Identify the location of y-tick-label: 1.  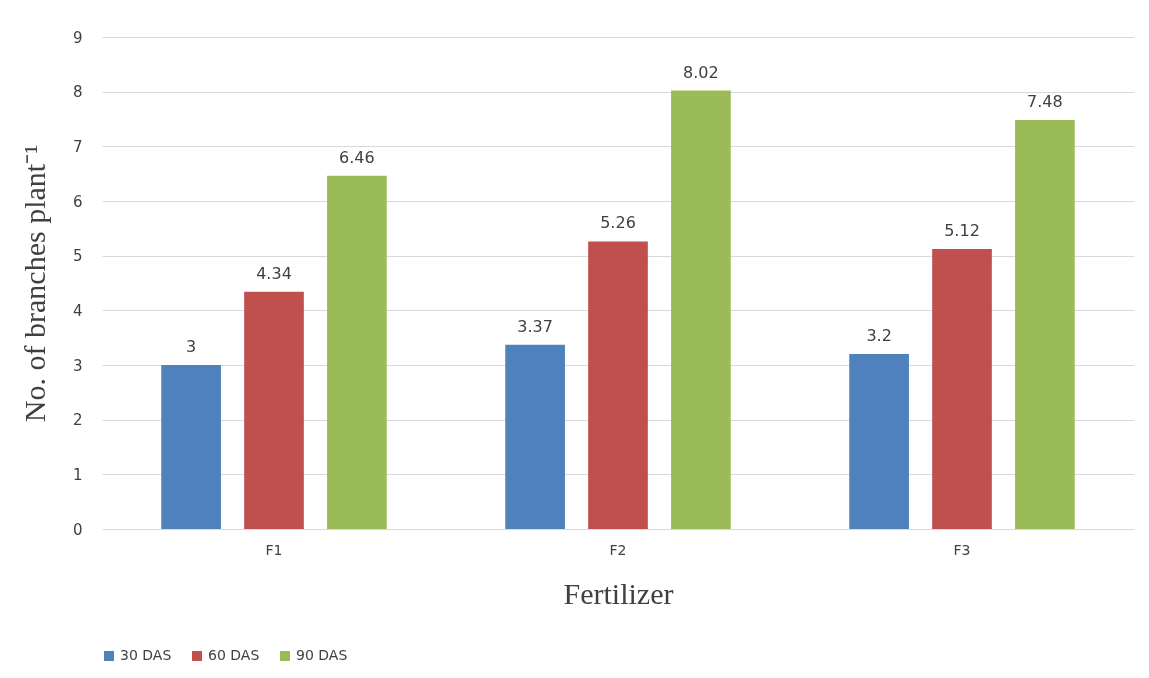
(77, 474).